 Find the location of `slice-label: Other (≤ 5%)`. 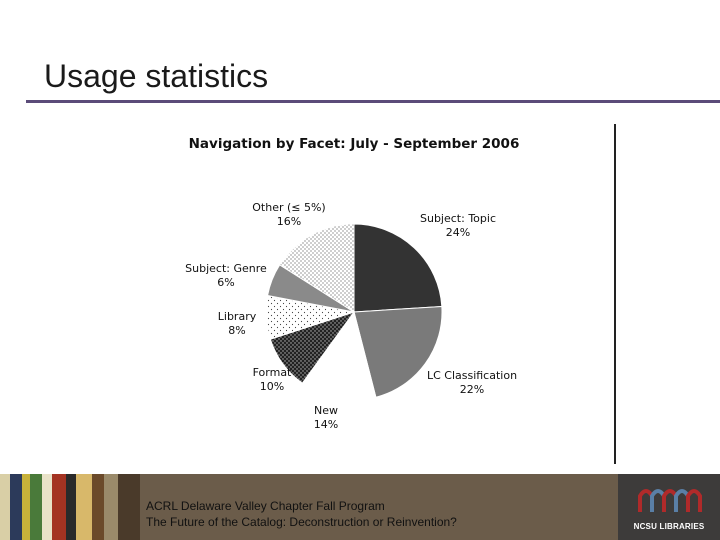

slice-label: Other (≤ 5%) is located at coordinates (288, 207).